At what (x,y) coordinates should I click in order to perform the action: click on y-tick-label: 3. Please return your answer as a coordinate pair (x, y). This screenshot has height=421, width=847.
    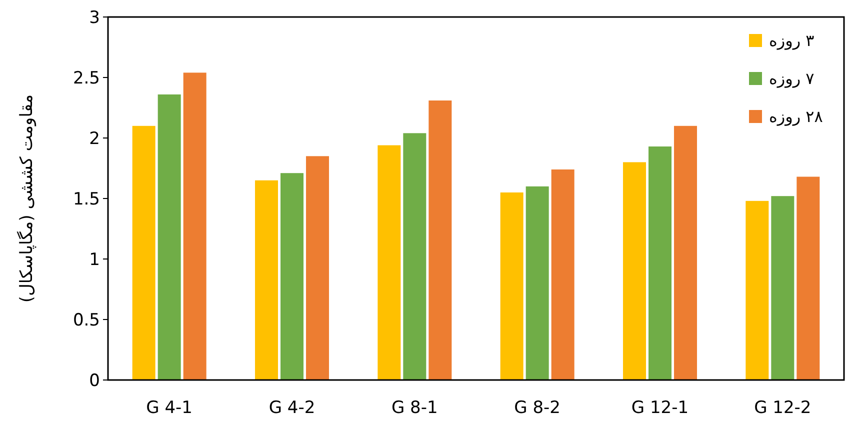
    Looking at the image, I should click on (94, 18).